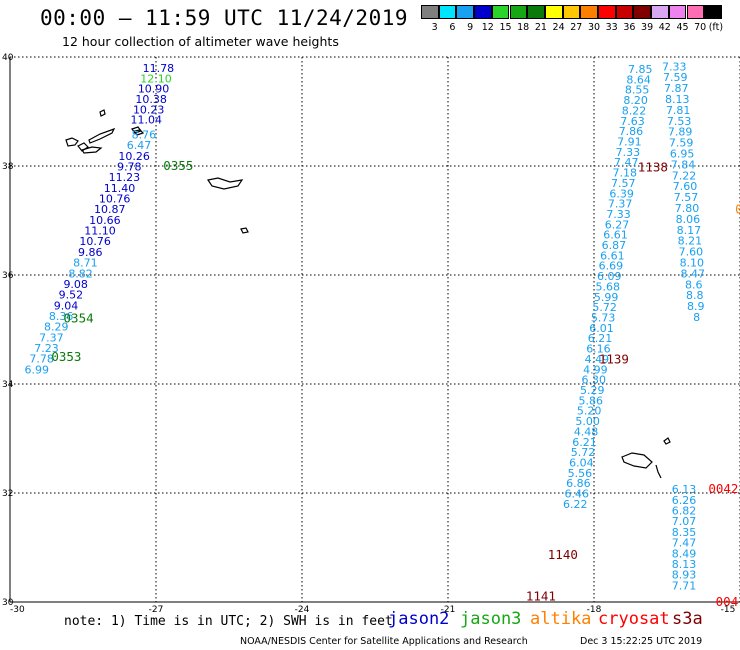 The image size is (740, 650). I want to click on island-terceira, so click(138, 132).